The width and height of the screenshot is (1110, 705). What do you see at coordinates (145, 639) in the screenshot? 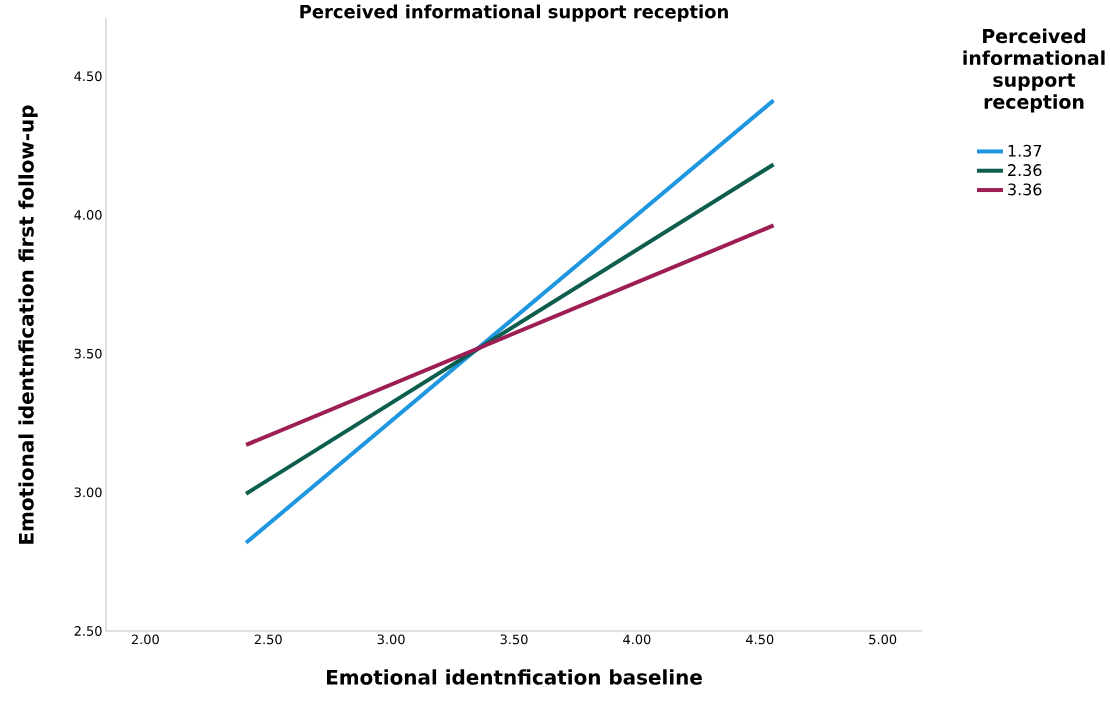
I see `x-tick-label: 2.00` at bounding box center [145, 639].